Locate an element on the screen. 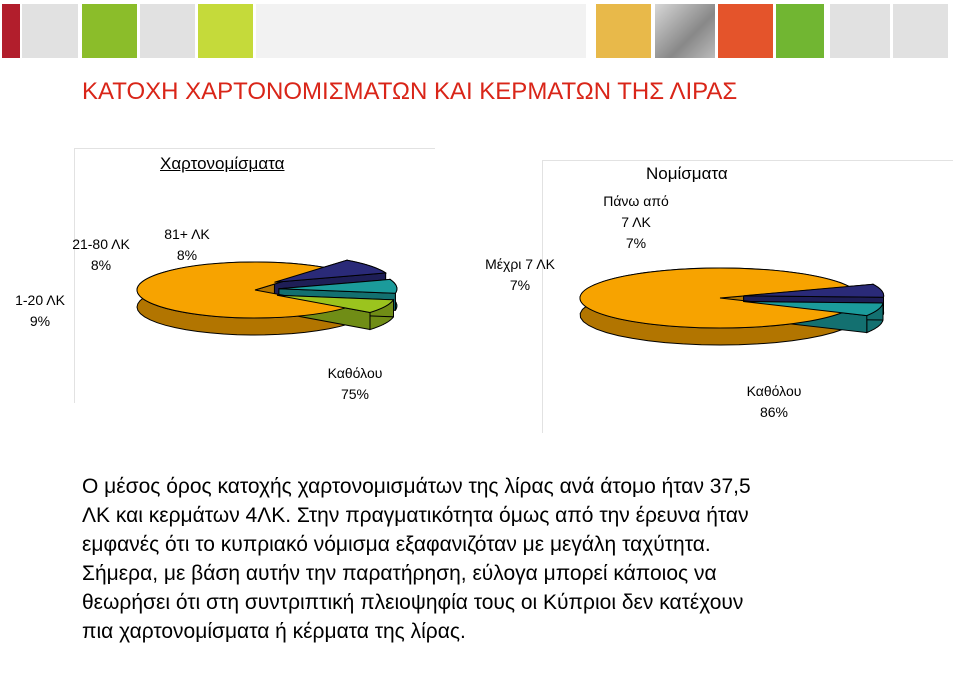 The height and width of the screenshot is (684, 960). slice-label-1-20: 1-20 ΛΚ 9% is located at coordinates (40, 311).